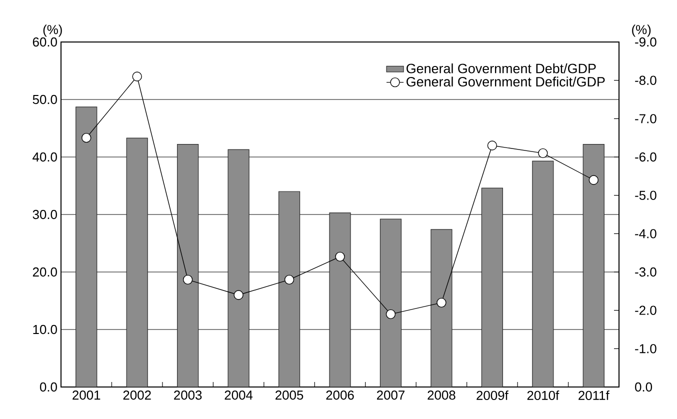  Describe the element at coordinates (137, 395) in the screenshot. I see `x-tick-label: 2002` at that location.